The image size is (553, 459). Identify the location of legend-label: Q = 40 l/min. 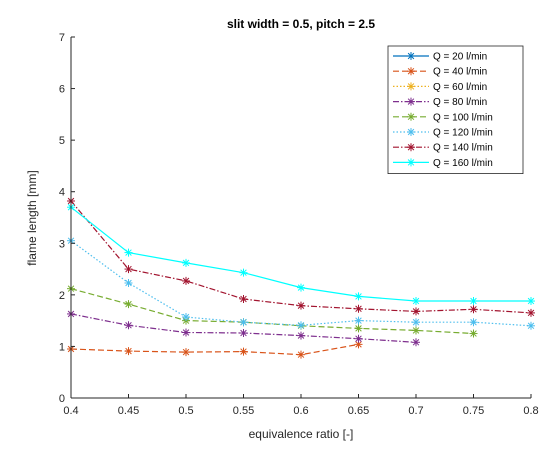
(460, 72).